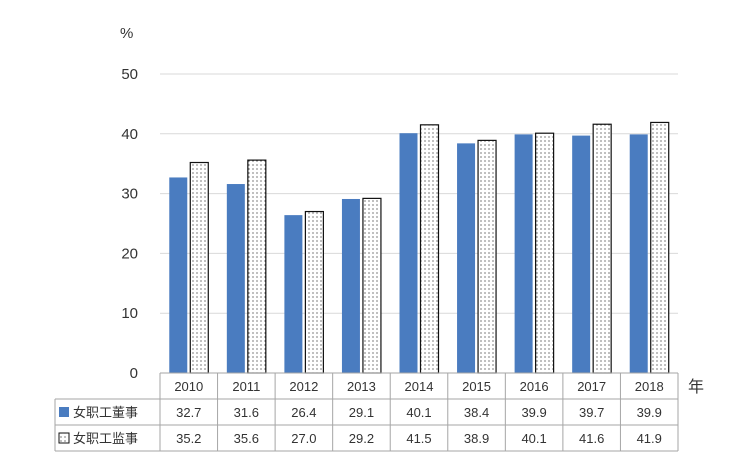 This screenshot has height=461, width=736. I want to click on data-label: 35.6, so click(246, 438).